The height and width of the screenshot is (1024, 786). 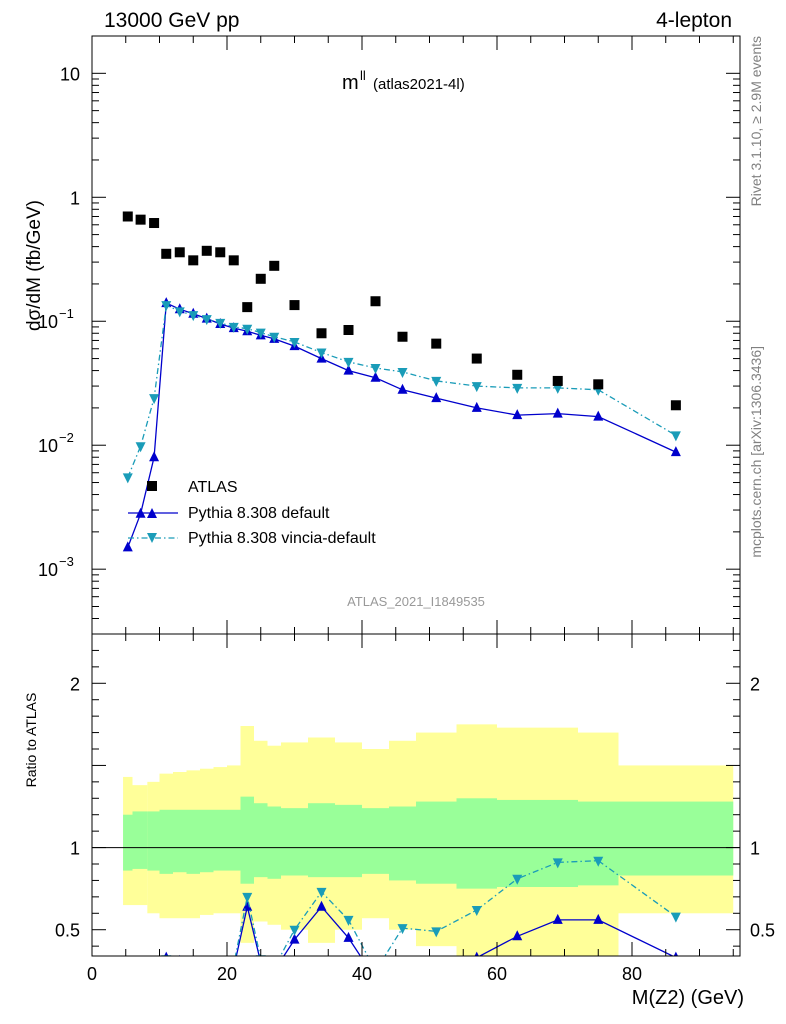 I want to click on legend-label-default: Pythia 8.308 default, so click(x=259, y=513).